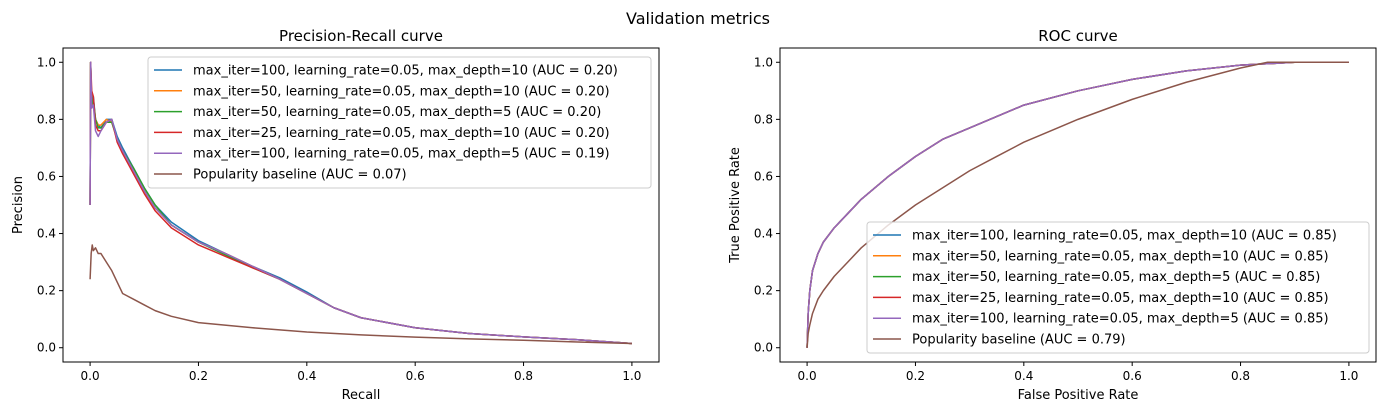  What do you see at coordinates (763, 119) in the screenshot?
I see `roc-y-tick-label: 0.8` at bounding box center [763, 119].